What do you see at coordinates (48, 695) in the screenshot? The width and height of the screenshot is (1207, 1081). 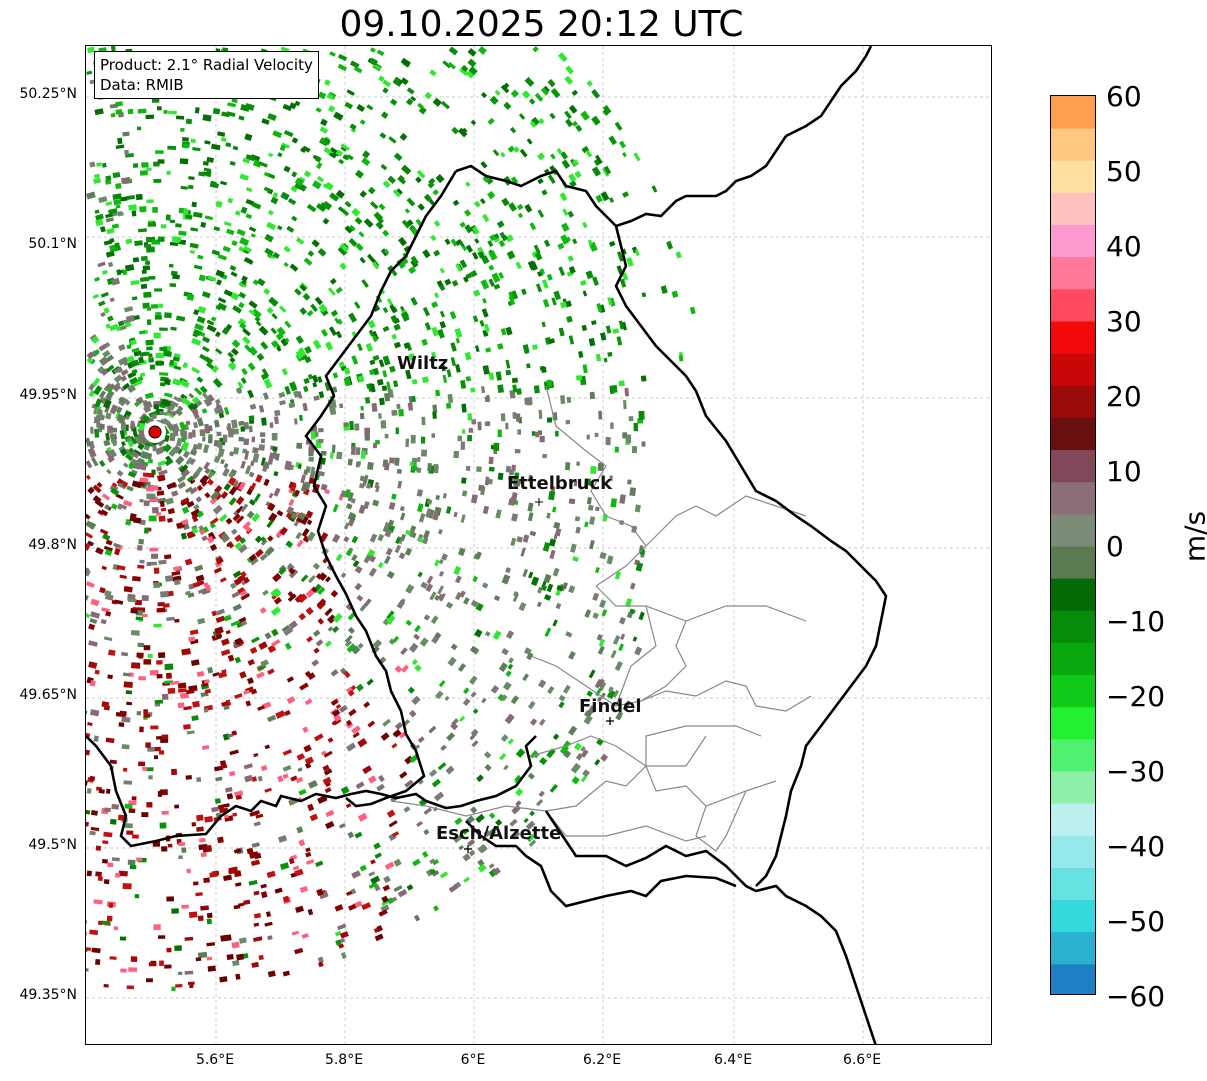 I see `lat-tick: 49.65°N` at bounding box center [48, 695].